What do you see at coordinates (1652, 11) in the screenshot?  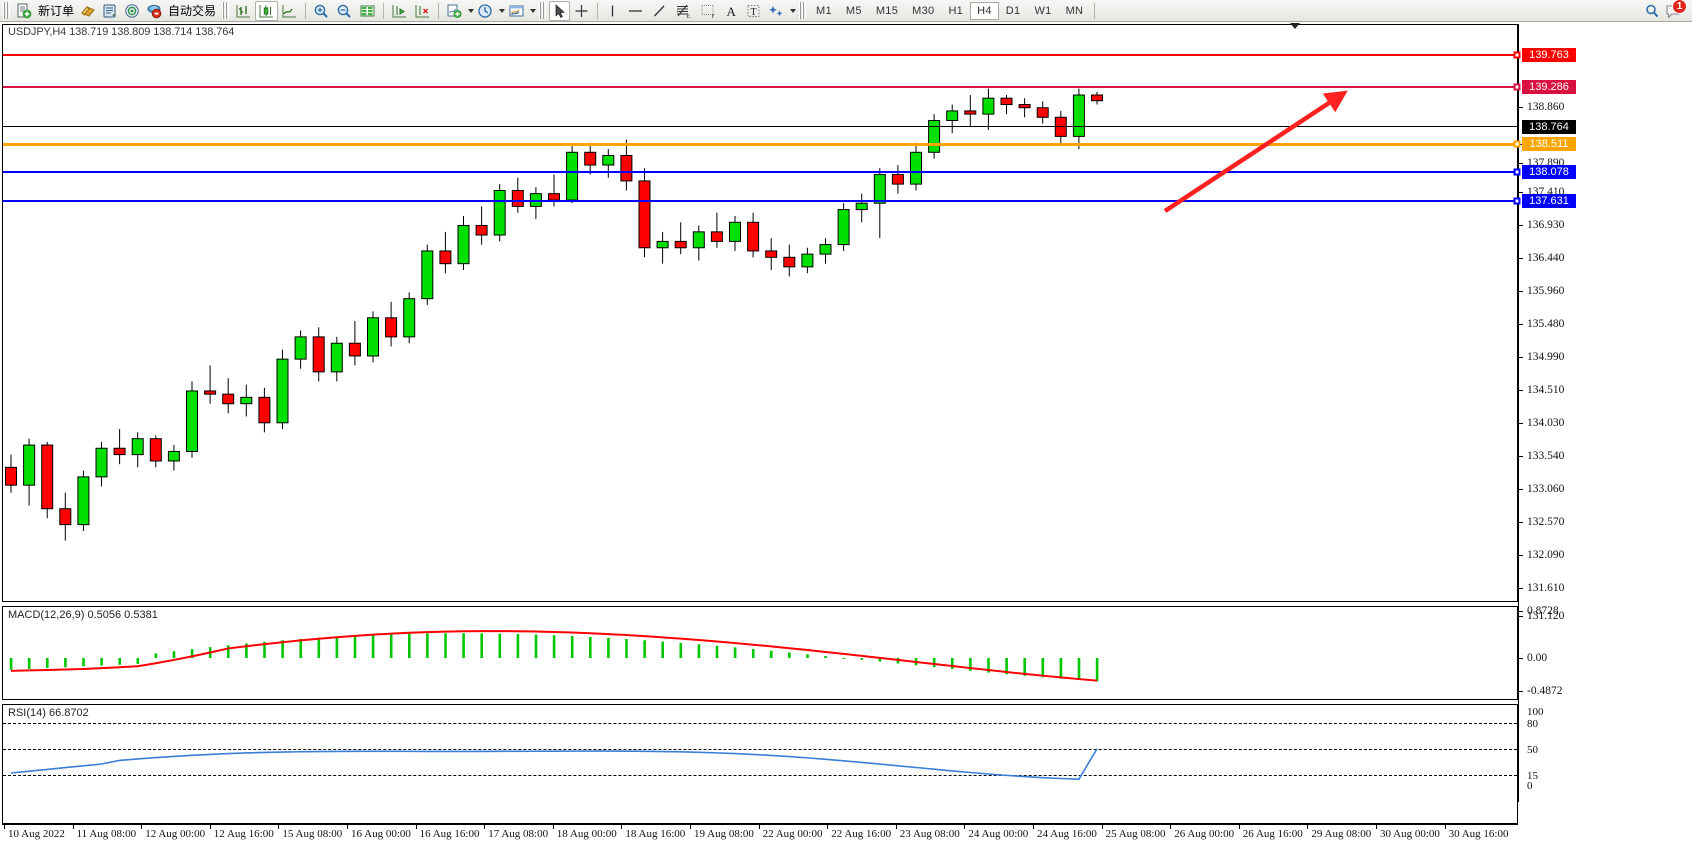 I see `search-icon` at bounding box center [1652, 11].